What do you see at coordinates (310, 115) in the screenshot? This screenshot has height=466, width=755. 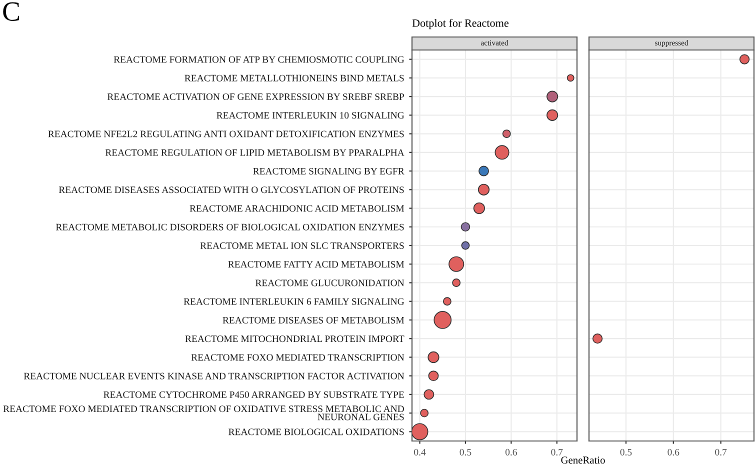 I see `y-tick-label: REACTOME INTERLEUKIN 10 SIGNALING` at bounding box center [310, 115].